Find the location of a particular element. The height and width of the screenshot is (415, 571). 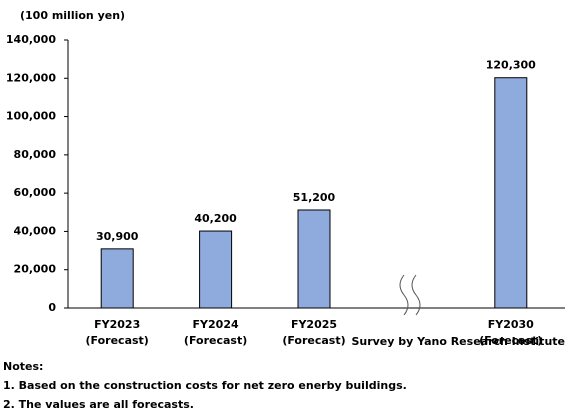

axis-break is located at coordinates (410, 295).